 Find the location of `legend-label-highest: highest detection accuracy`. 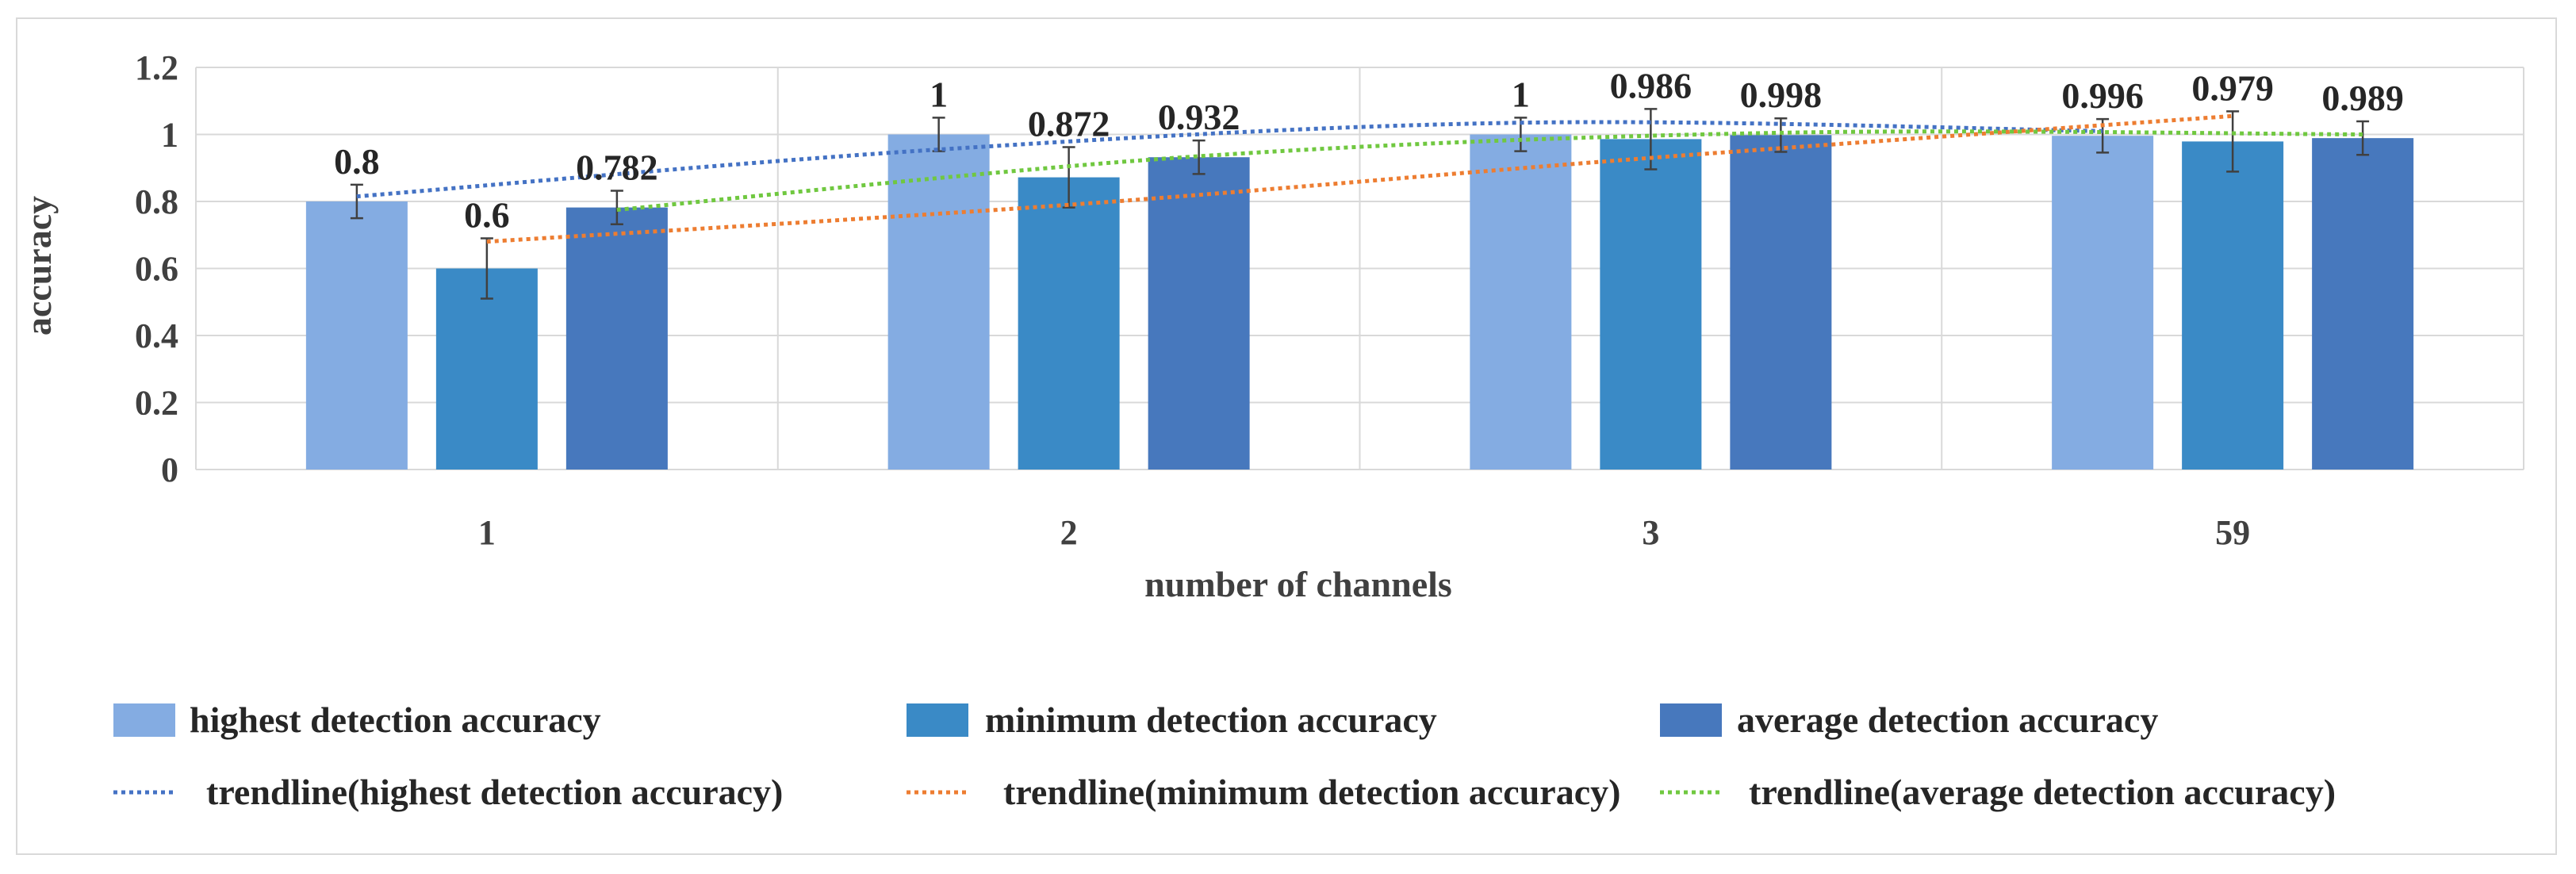

legend-label-highest: highest detection accuracy is located at coordinates (396, 720).